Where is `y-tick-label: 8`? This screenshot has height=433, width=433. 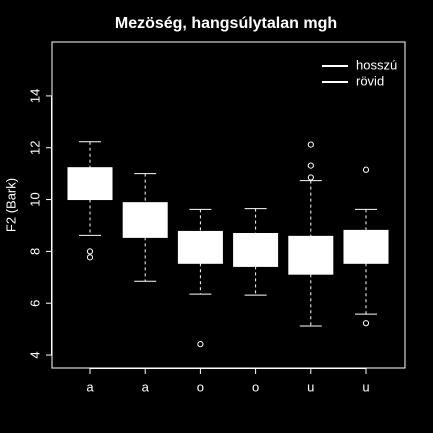 y-tick-label: 8 is located at coordinates (34, 251).